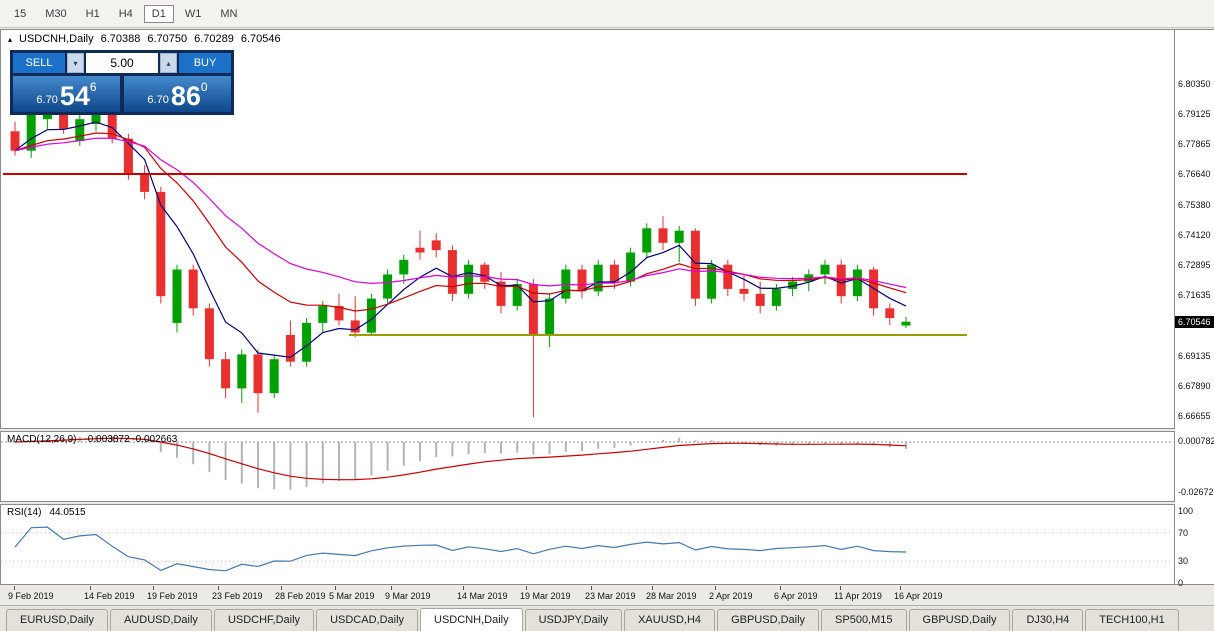 This screenshot has width=1214, height=631. Describe the element at coordinates (1132, 620) in the screenshot. I see `chart-tab-tech100-h1: TECH100,H1` at that location.